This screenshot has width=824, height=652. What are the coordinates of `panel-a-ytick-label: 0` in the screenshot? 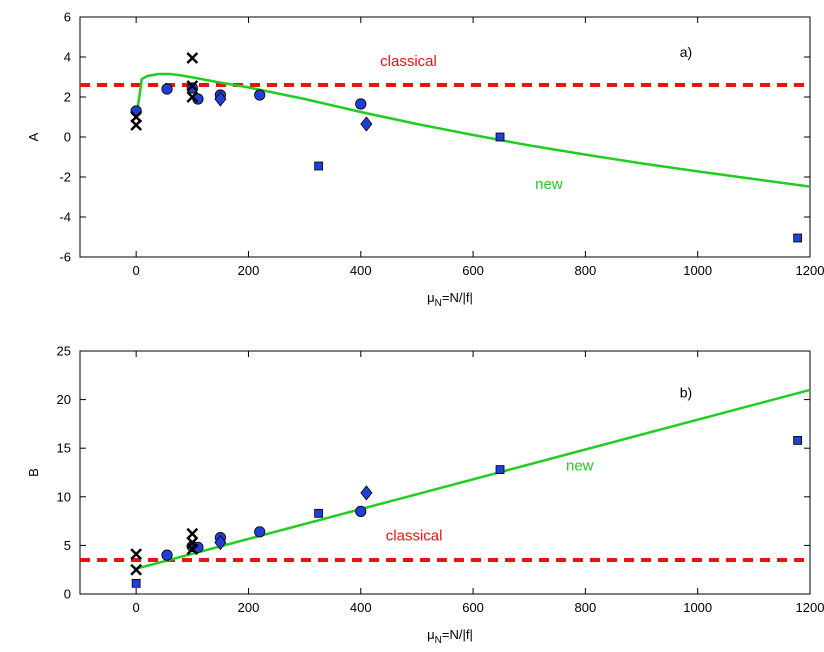 It's located at (67, 137).